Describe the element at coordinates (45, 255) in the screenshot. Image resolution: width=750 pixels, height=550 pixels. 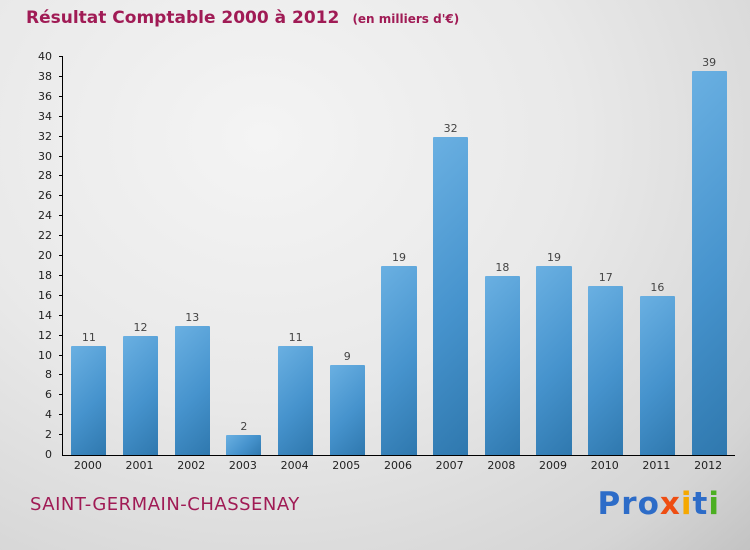
I see `y-axis-tick-label: 20` at that location.